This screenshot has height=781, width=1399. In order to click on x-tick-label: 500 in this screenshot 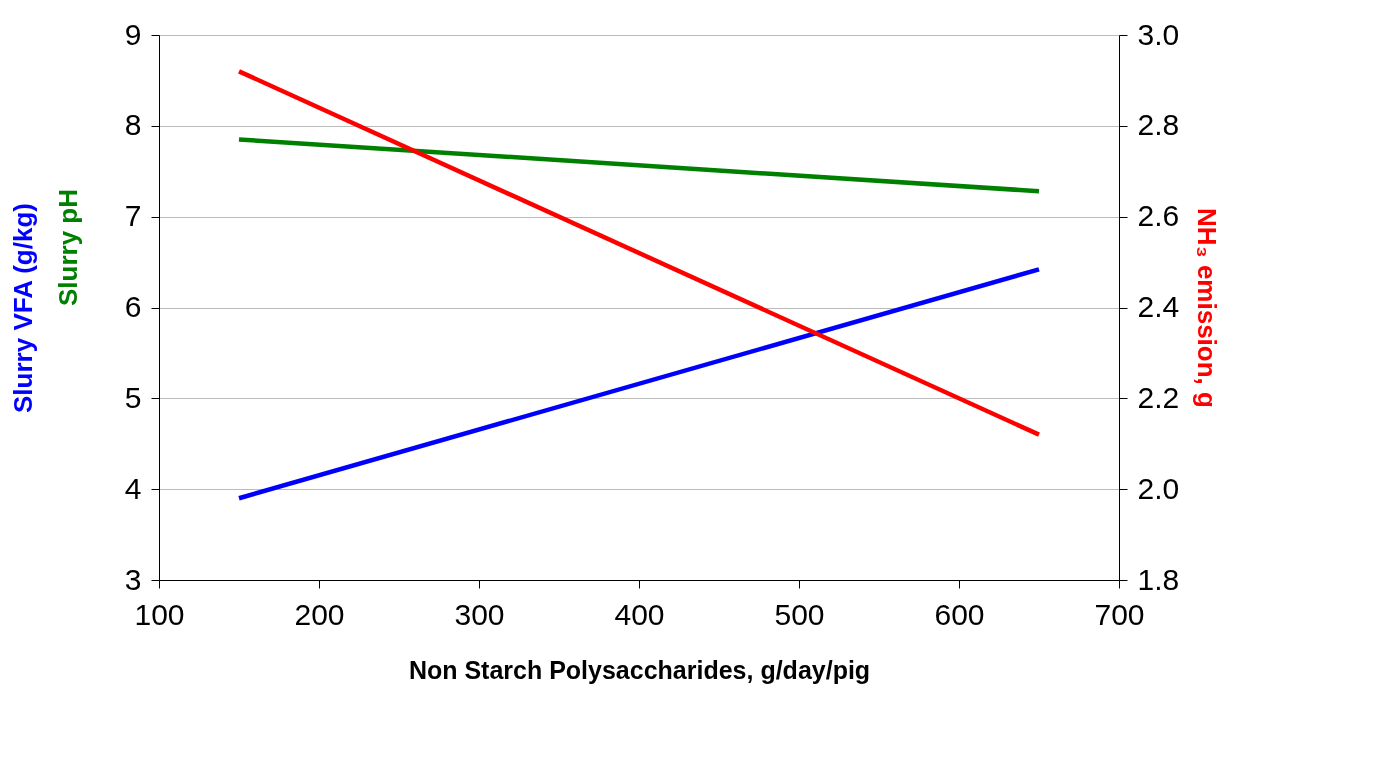, I will do `click(799, 614)`.